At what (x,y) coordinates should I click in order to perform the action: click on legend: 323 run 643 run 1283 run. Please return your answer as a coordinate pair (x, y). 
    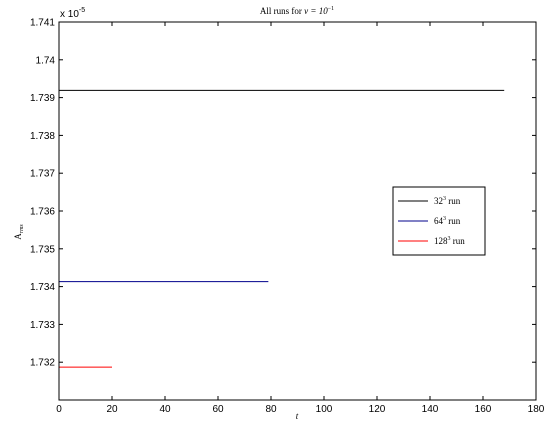
    Looking at the image, I should click on (439, 221).